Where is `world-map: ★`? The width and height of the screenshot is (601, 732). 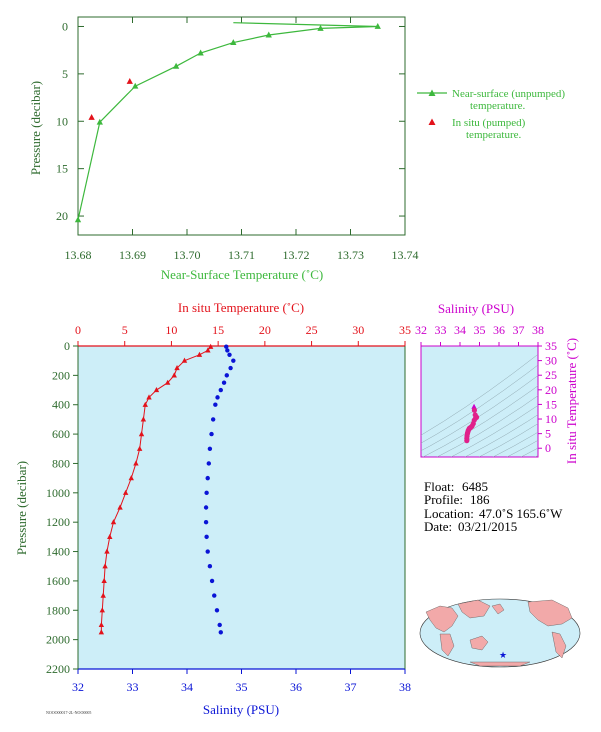
world-map: ★ is located at coordinates (500, 633).